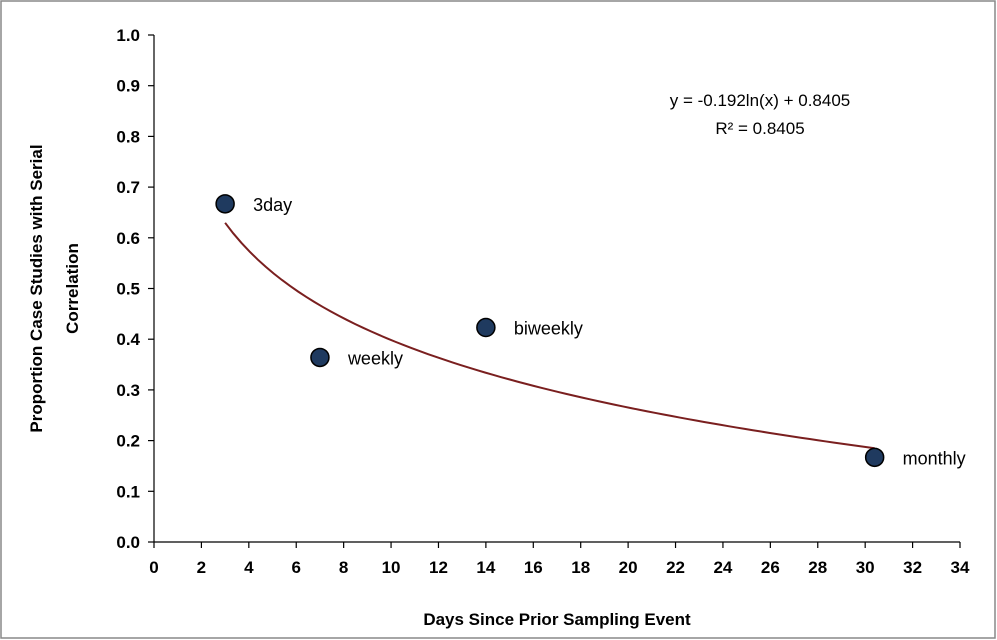  I want to click on y-ticks: 0.0 0.1 0.2 0.3 0.4 0.5 0.6 0.7 0.8 0.9 1.0, so click(135, 289).